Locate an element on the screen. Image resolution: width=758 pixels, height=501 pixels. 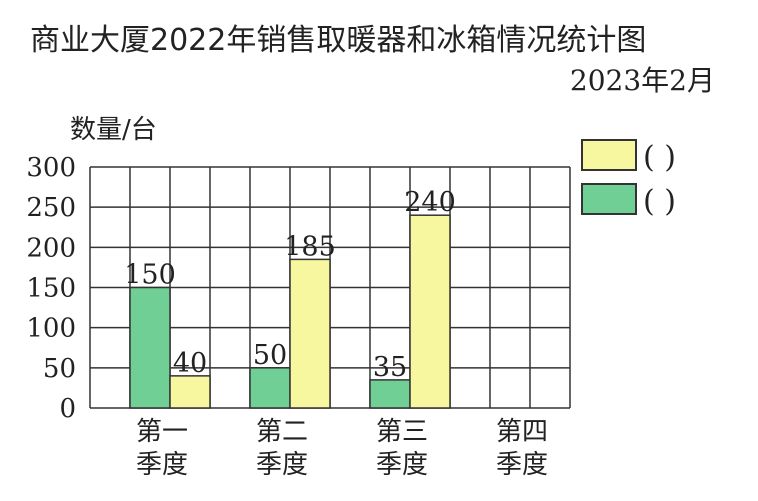
x-tick-label: 第二 is located at coordinates (282, 432).